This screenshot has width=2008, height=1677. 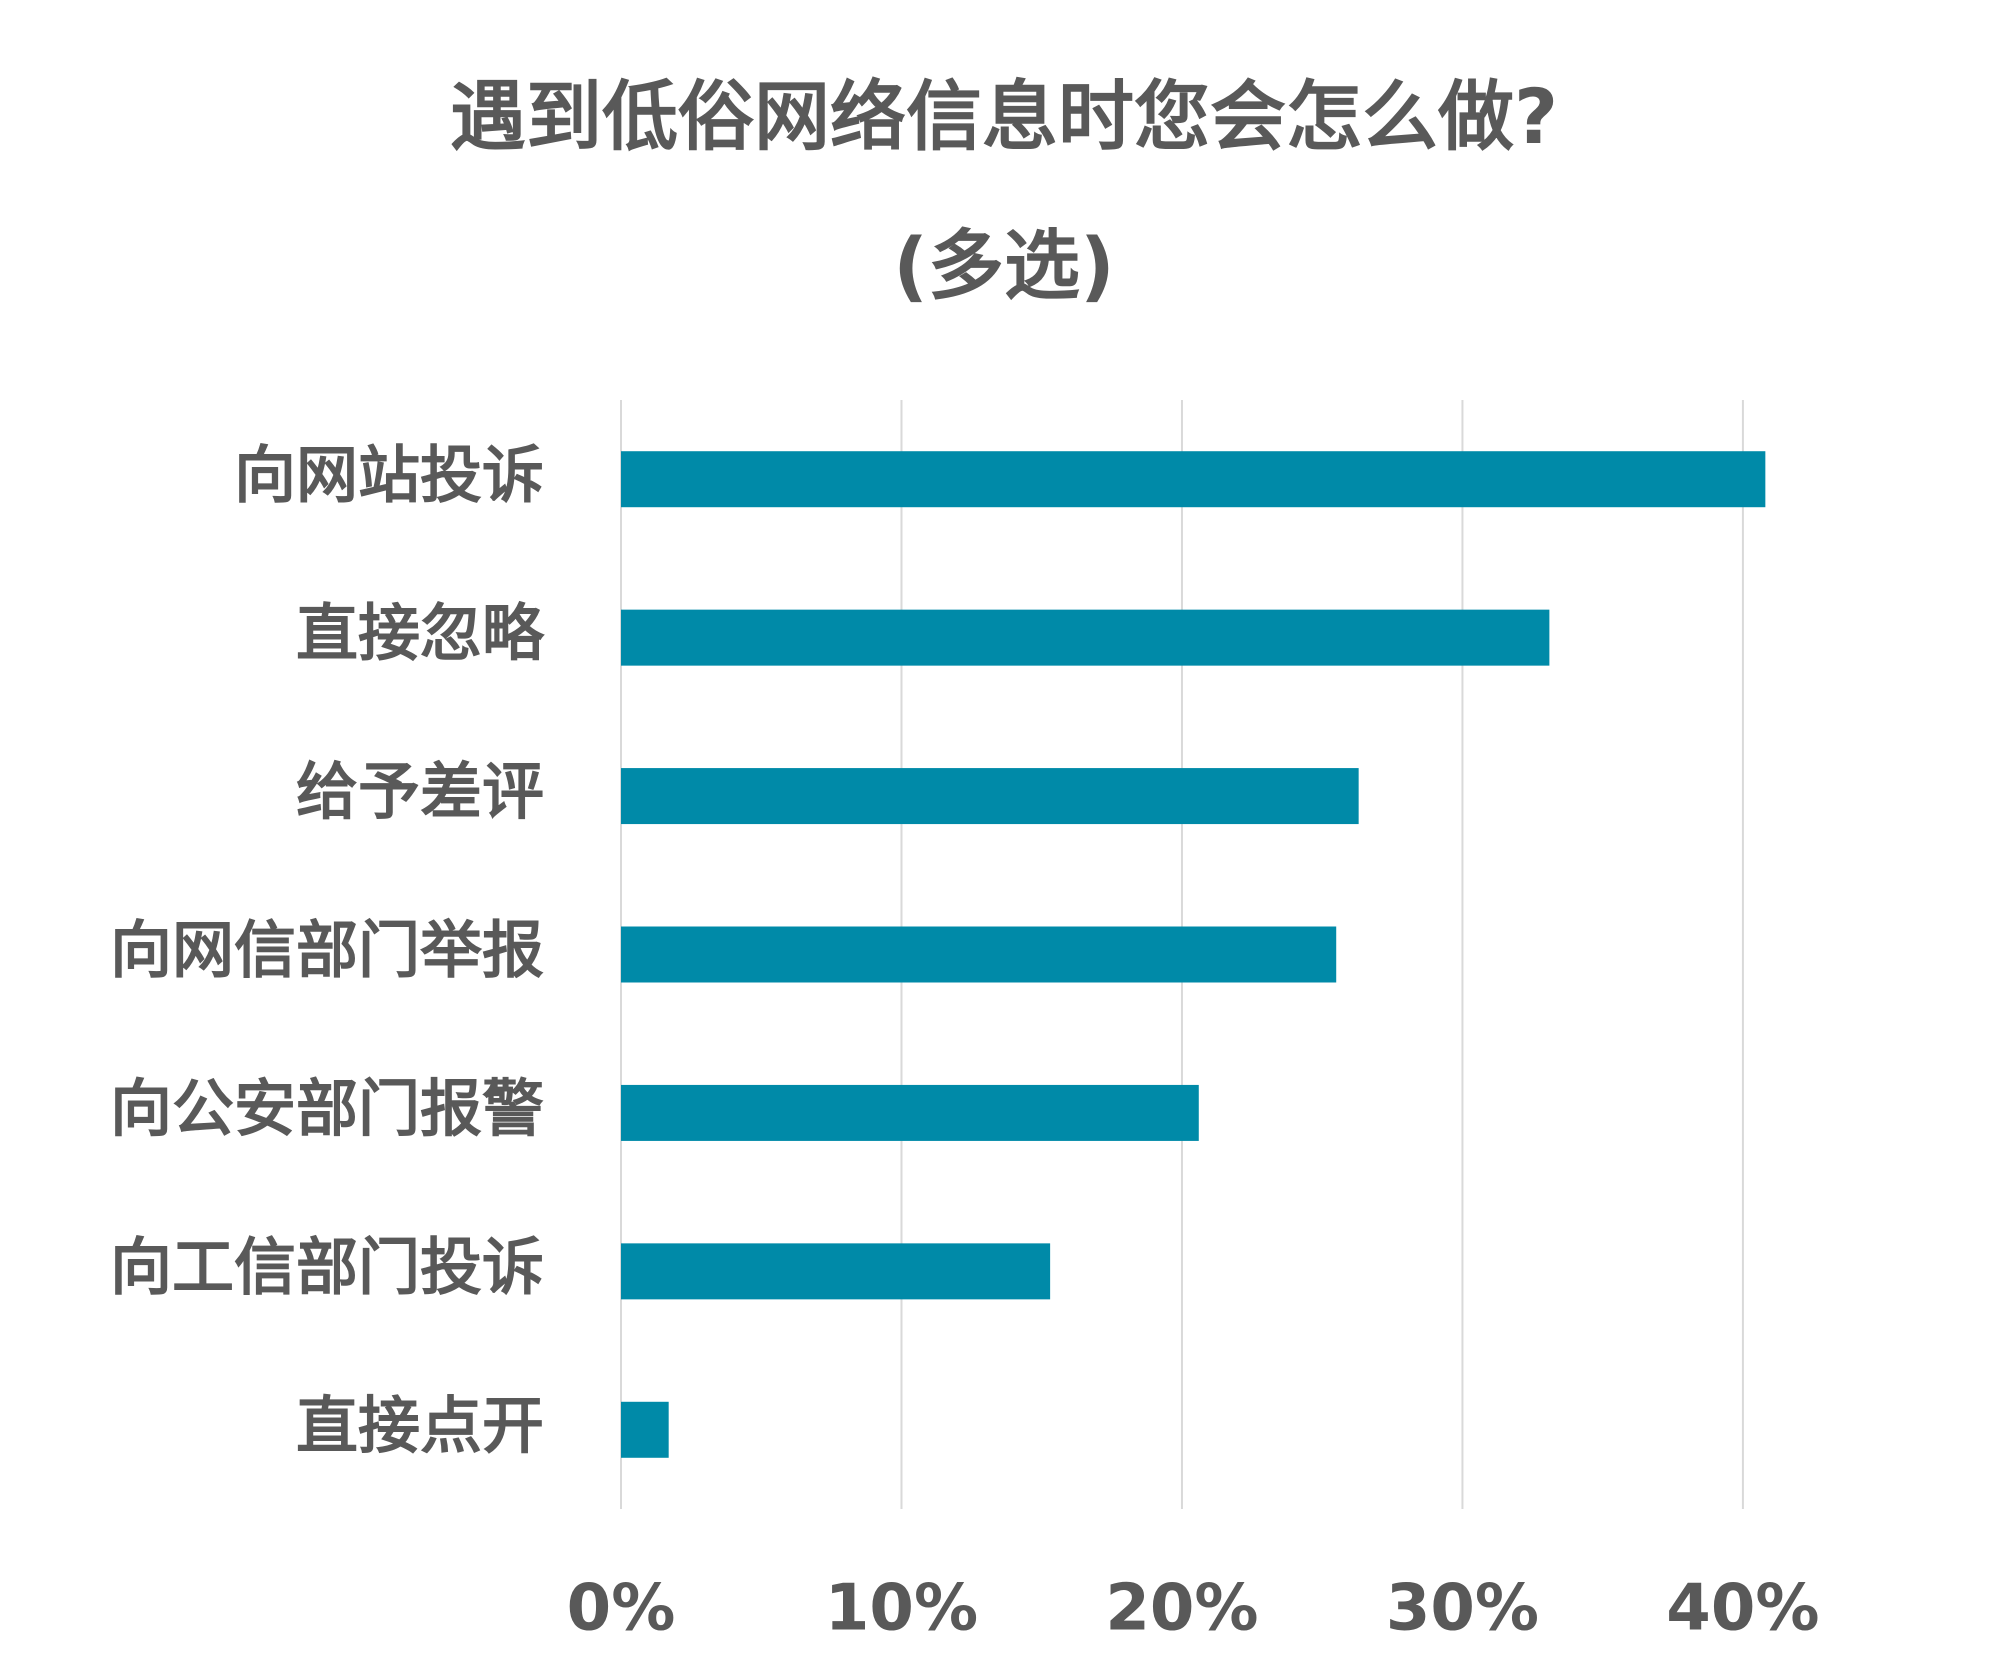 What do you see at coordinates (420, 1425) in the screenshot?
I see `y-tick-label: 直接点开` at bounding box center [420, 1425].